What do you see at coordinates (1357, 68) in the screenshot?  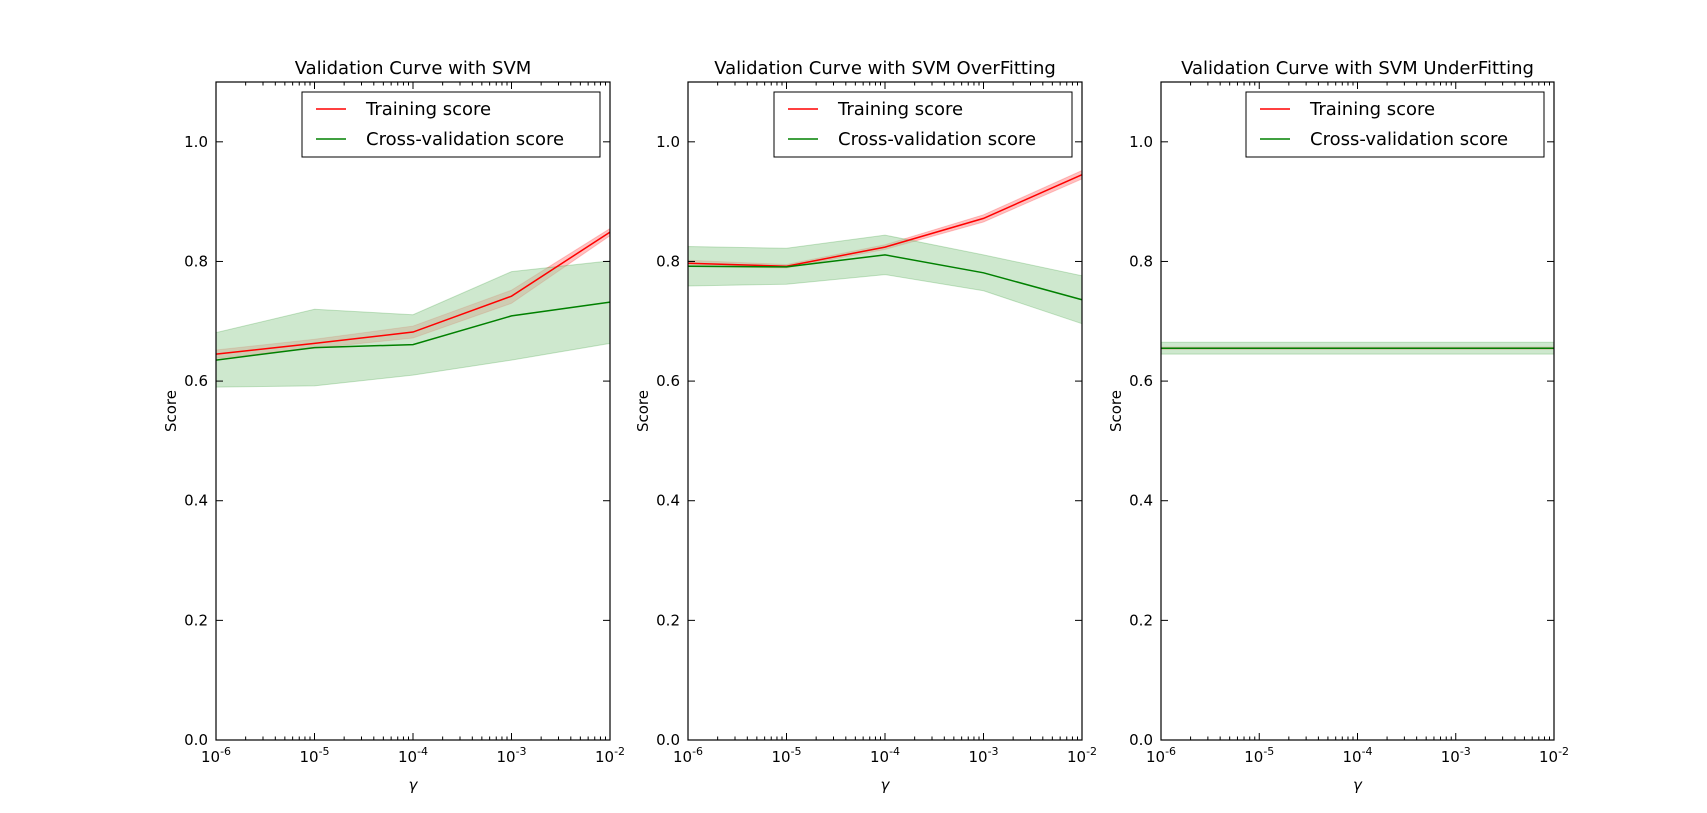 I see `chart-title: Validation Curve with SVM UnderFitting` at bounding box center [1357, 68].